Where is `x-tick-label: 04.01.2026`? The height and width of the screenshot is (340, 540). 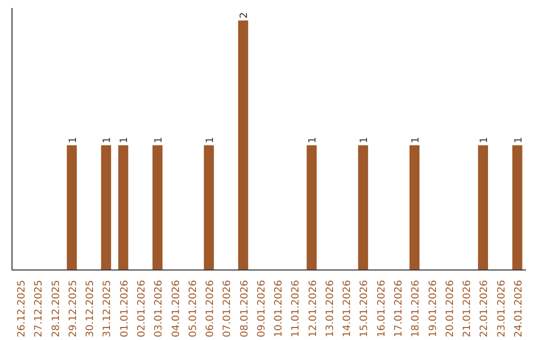 x-tick-label: 04.01.2026 is located at coordinates (176, 309).